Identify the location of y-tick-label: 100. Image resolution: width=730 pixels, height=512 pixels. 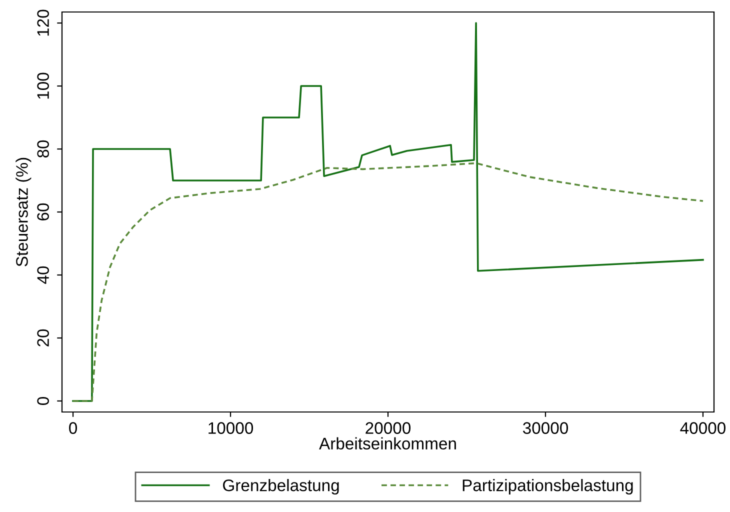
(43, 85).